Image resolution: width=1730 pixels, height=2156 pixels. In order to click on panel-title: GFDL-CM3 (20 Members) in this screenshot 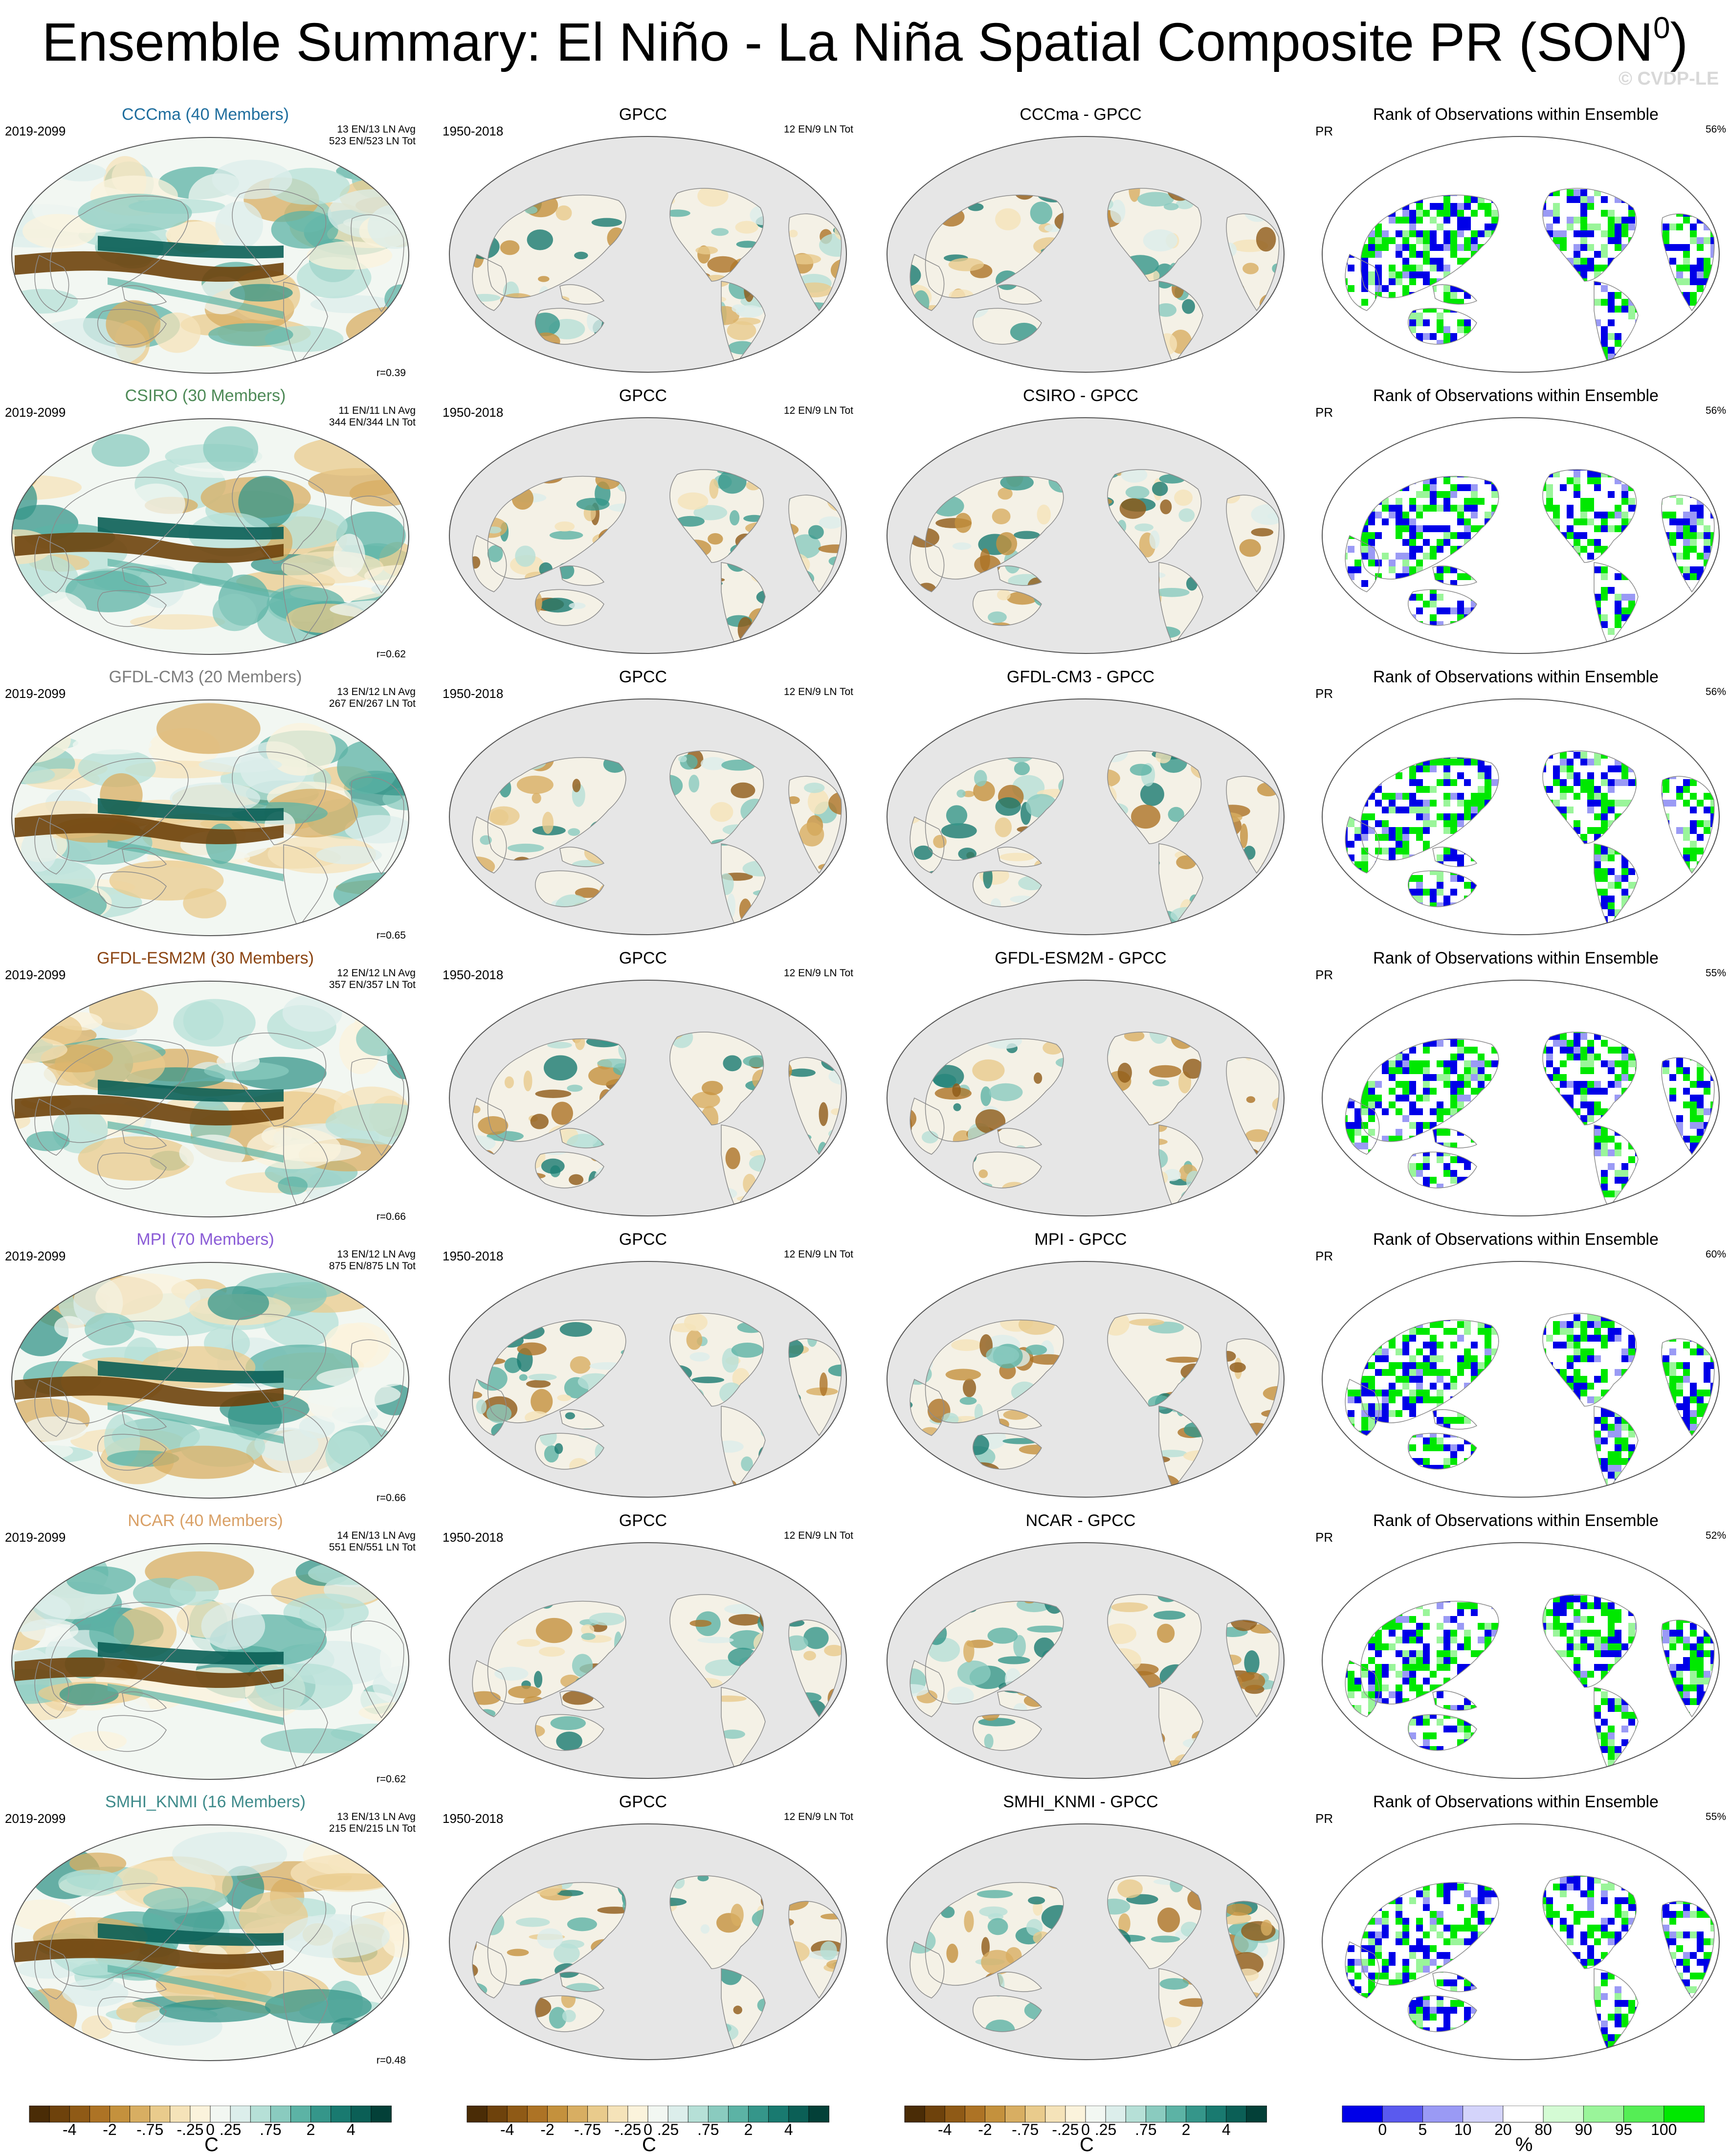, I will do `click(205, 677)`.